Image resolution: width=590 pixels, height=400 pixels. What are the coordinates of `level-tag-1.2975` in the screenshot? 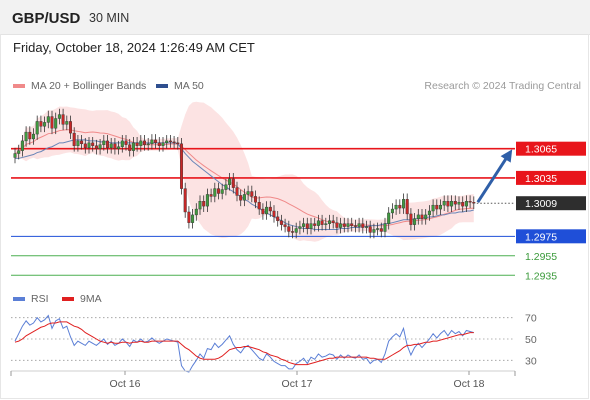 It's located at (551, 236).